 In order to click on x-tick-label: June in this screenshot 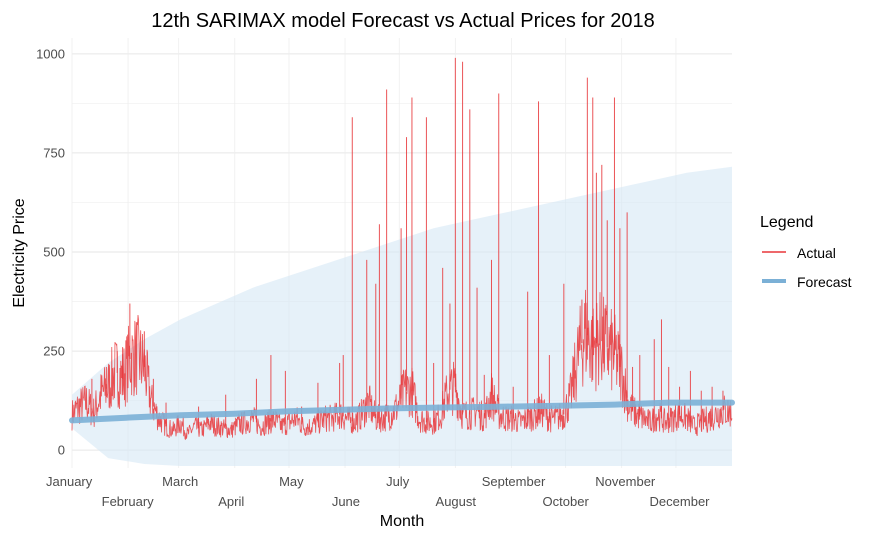, I will do `click(346, 501)`.